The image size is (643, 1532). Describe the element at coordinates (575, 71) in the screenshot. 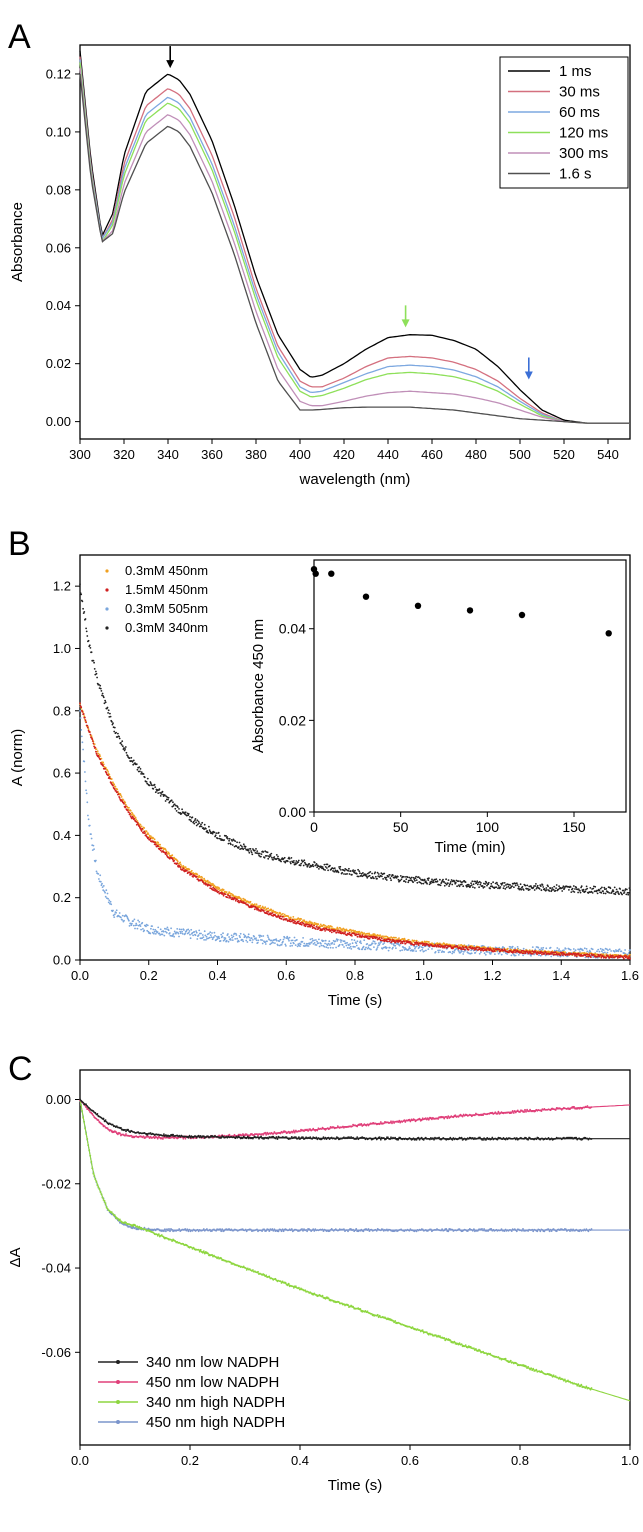

I see `legend-label: 1 ms` at that location.